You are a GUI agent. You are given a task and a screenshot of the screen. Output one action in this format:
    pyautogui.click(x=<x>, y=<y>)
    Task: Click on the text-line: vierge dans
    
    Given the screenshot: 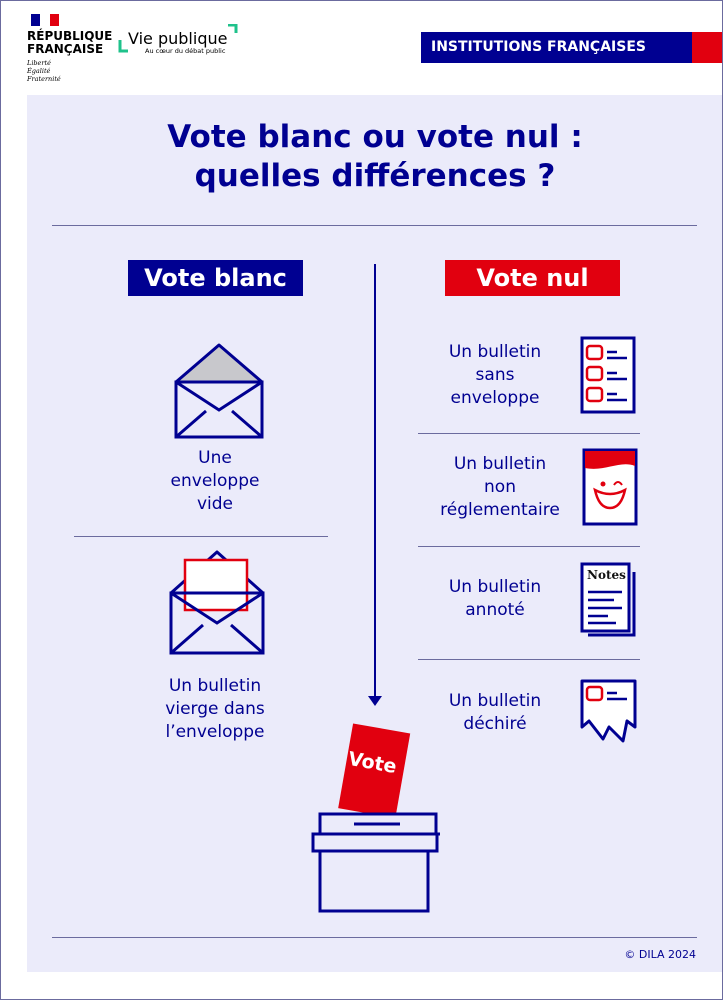 What is the action you would take?
    pyautogui.click(x=215, y=709)
    